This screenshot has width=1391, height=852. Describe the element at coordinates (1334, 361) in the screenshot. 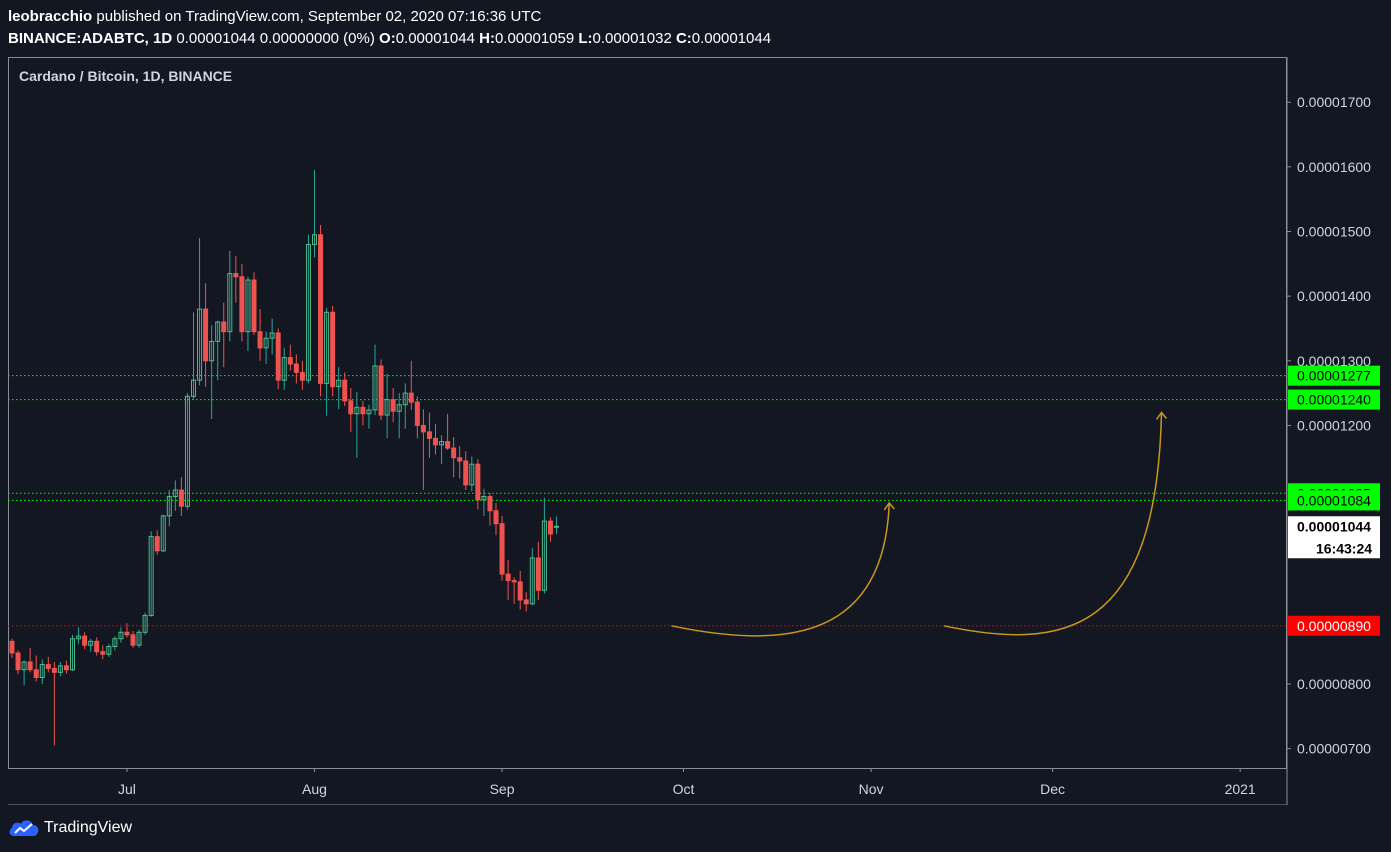

I see `y-tick-label: 0.00001300` at that location.